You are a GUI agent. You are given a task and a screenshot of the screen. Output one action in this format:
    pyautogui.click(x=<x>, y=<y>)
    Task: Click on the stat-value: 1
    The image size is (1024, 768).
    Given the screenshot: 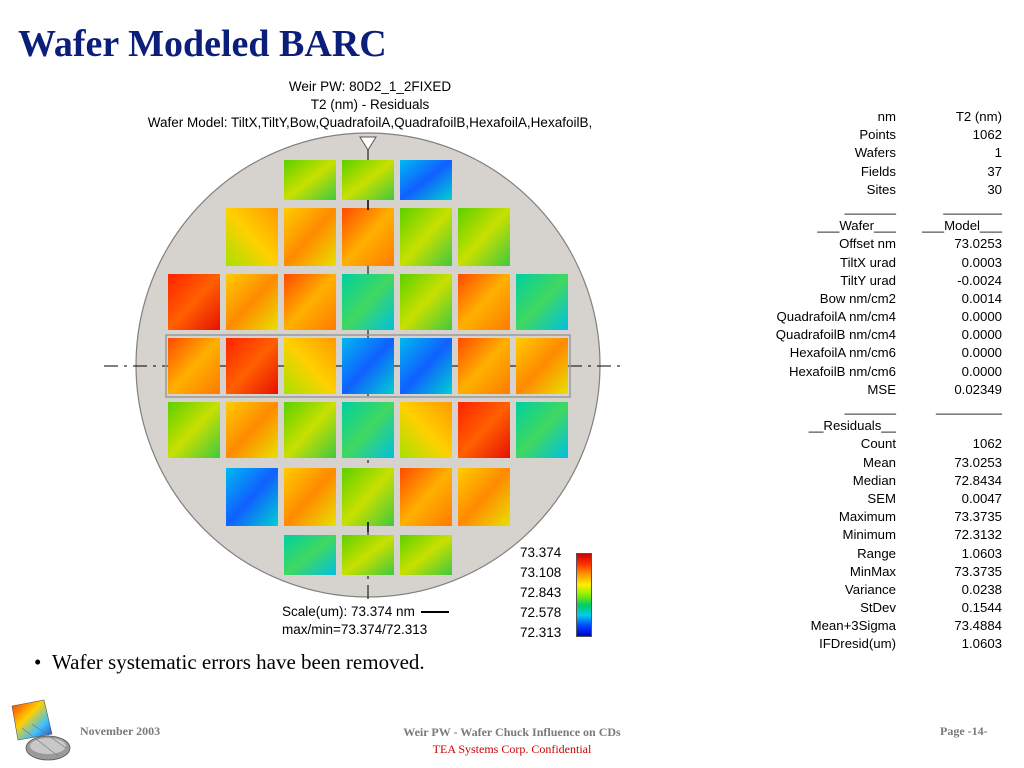 What is the action you would take?
    pyautogui.click(x=998, y=153)
    